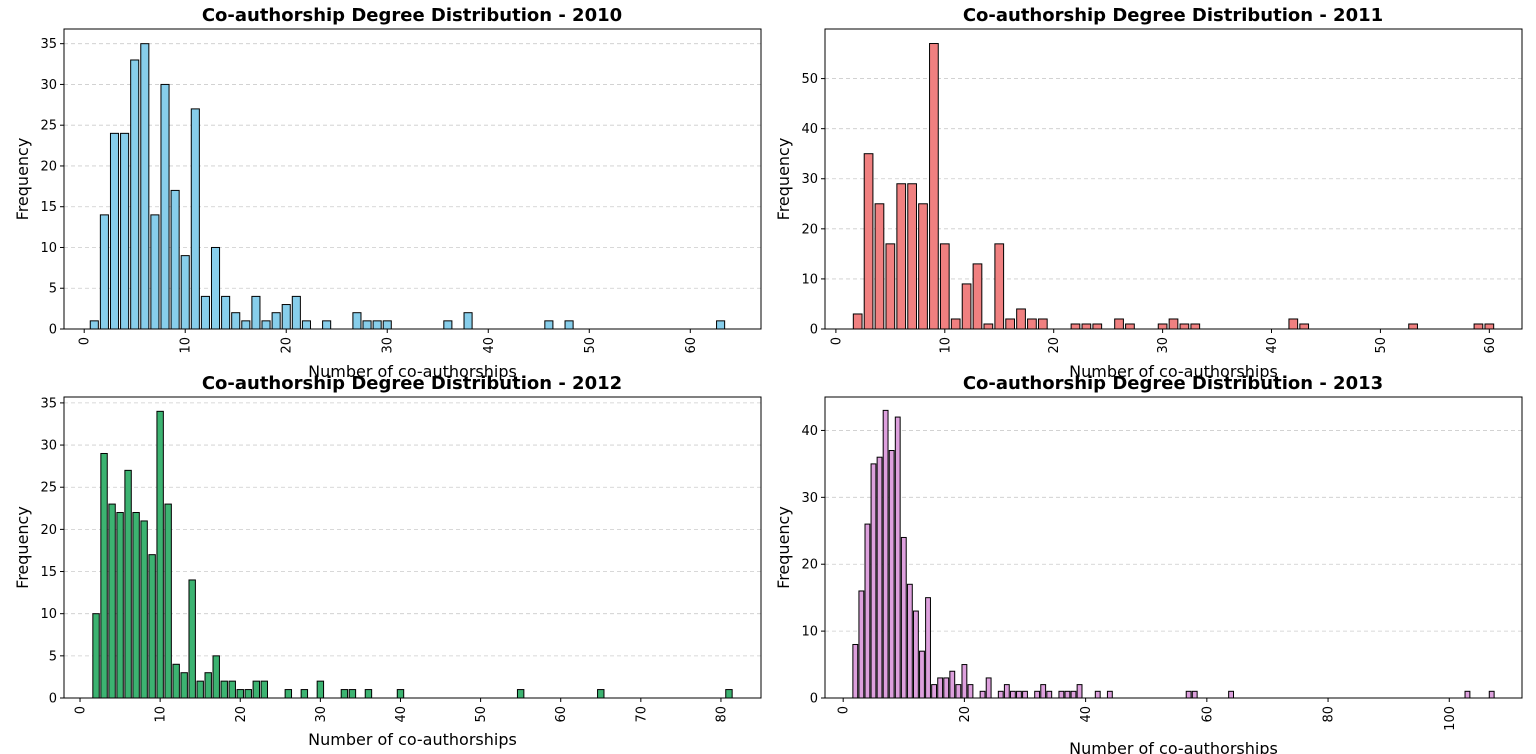 The image size is (1536, 754). What do you see at coordinates (721, 714) in the screenshot?
I see `x-tick-label: 80` at bounding box center [721, 714].